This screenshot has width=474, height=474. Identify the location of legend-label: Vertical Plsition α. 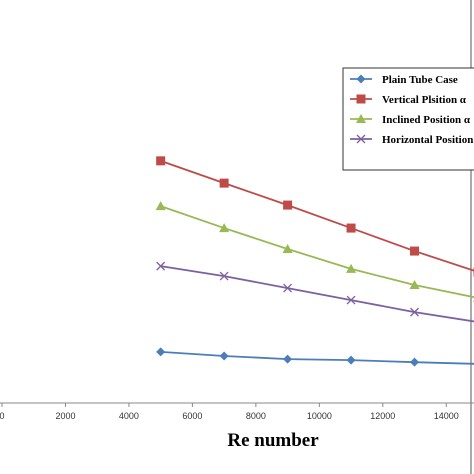
(424, 100).